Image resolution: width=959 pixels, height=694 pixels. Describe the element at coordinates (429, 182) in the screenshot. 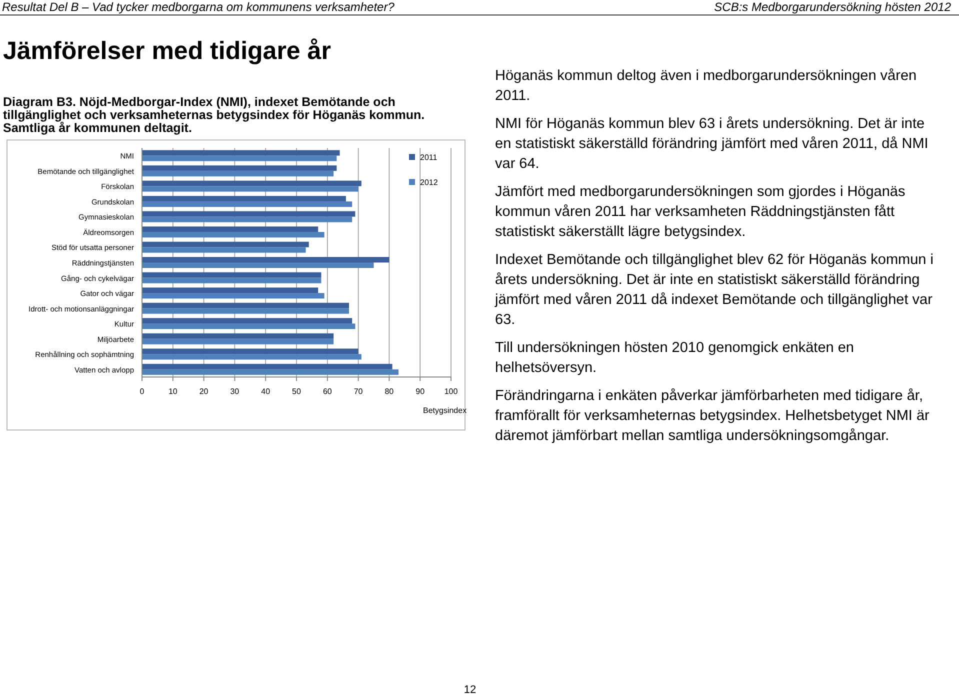

I see `legend-label: 2012` at that location.